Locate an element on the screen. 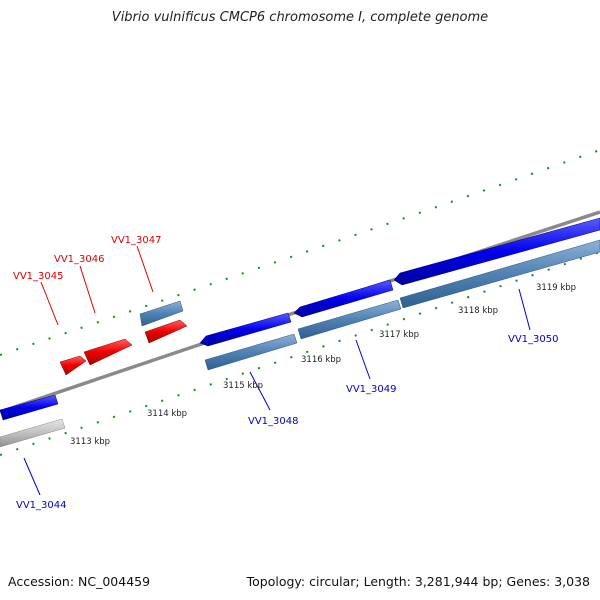 This screenshot has width=600, height=600. feature-steel-upper is located at coordinates (161, 313).